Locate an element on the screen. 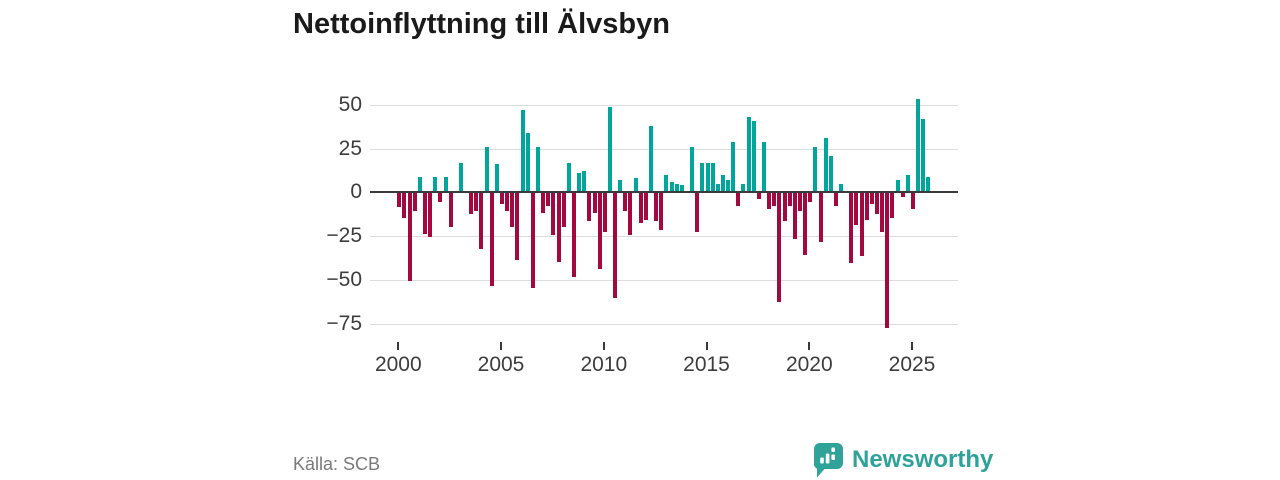  x-tick-label: 2010 is located at coordinates (604, 364).